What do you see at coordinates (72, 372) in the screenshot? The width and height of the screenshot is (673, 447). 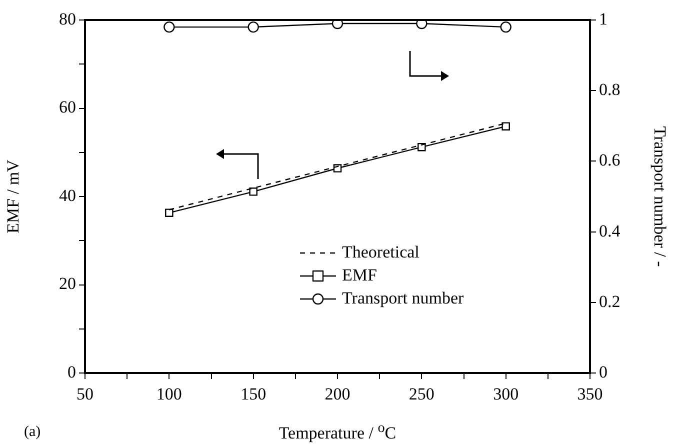 I see `y-tick-label: 0` at bounding box center [72, 372].